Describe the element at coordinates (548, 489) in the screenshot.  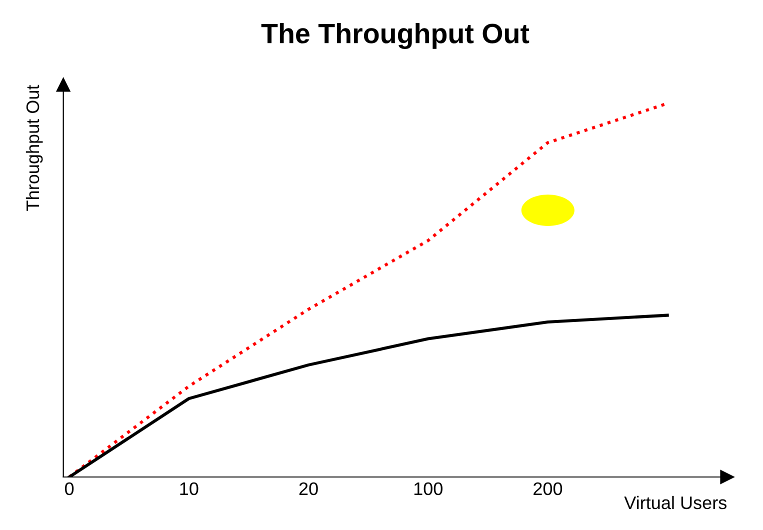
I see `x-tick-label: 200` at that location.